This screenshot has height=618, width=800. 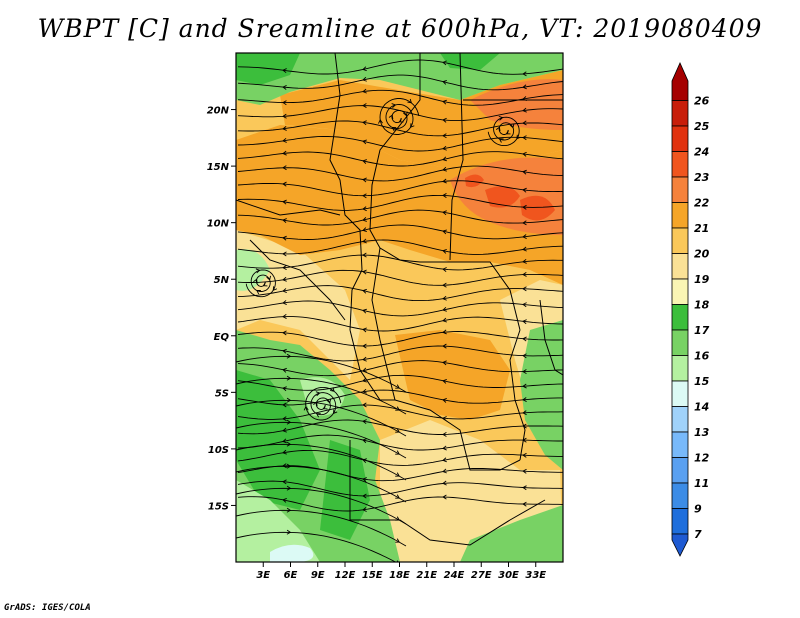 What do you see at coordinates (218, 224) in the screenshot?
I see `lat-tick-label: 10N` at bounding box center [218, 224].